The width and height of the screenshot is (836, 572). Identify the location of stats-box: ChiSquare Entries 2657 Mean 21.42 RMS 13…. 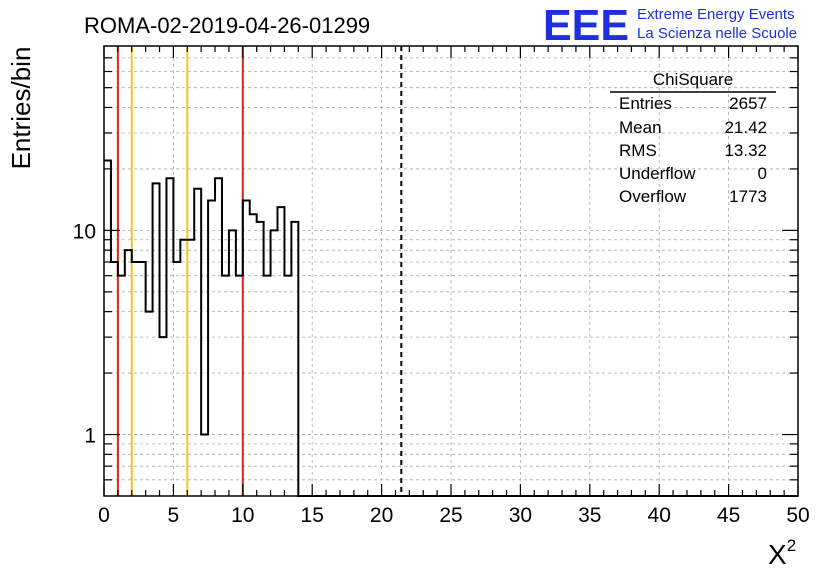
(693, 138).